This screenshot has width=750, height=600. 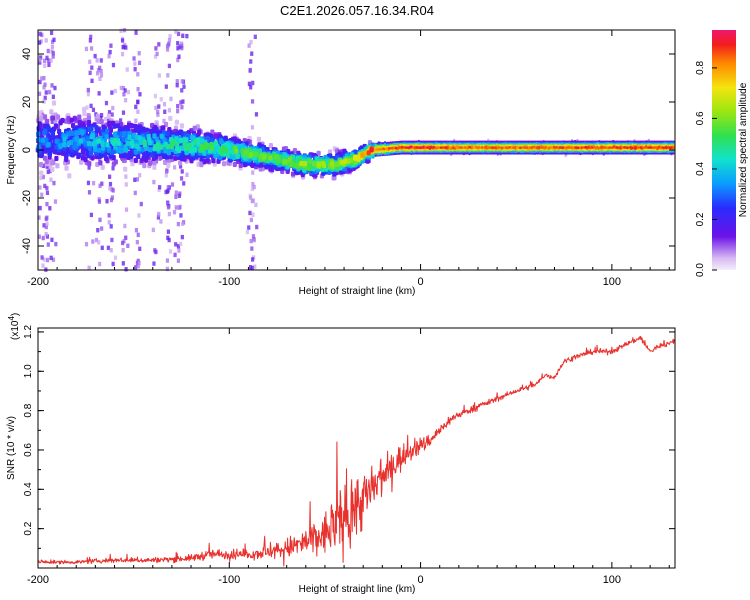 What do you see at coordinates (743, 149) in the screenshot?
I see `colorbar-label: Normalized spectral amplitude` at bounding box center [743, 149].